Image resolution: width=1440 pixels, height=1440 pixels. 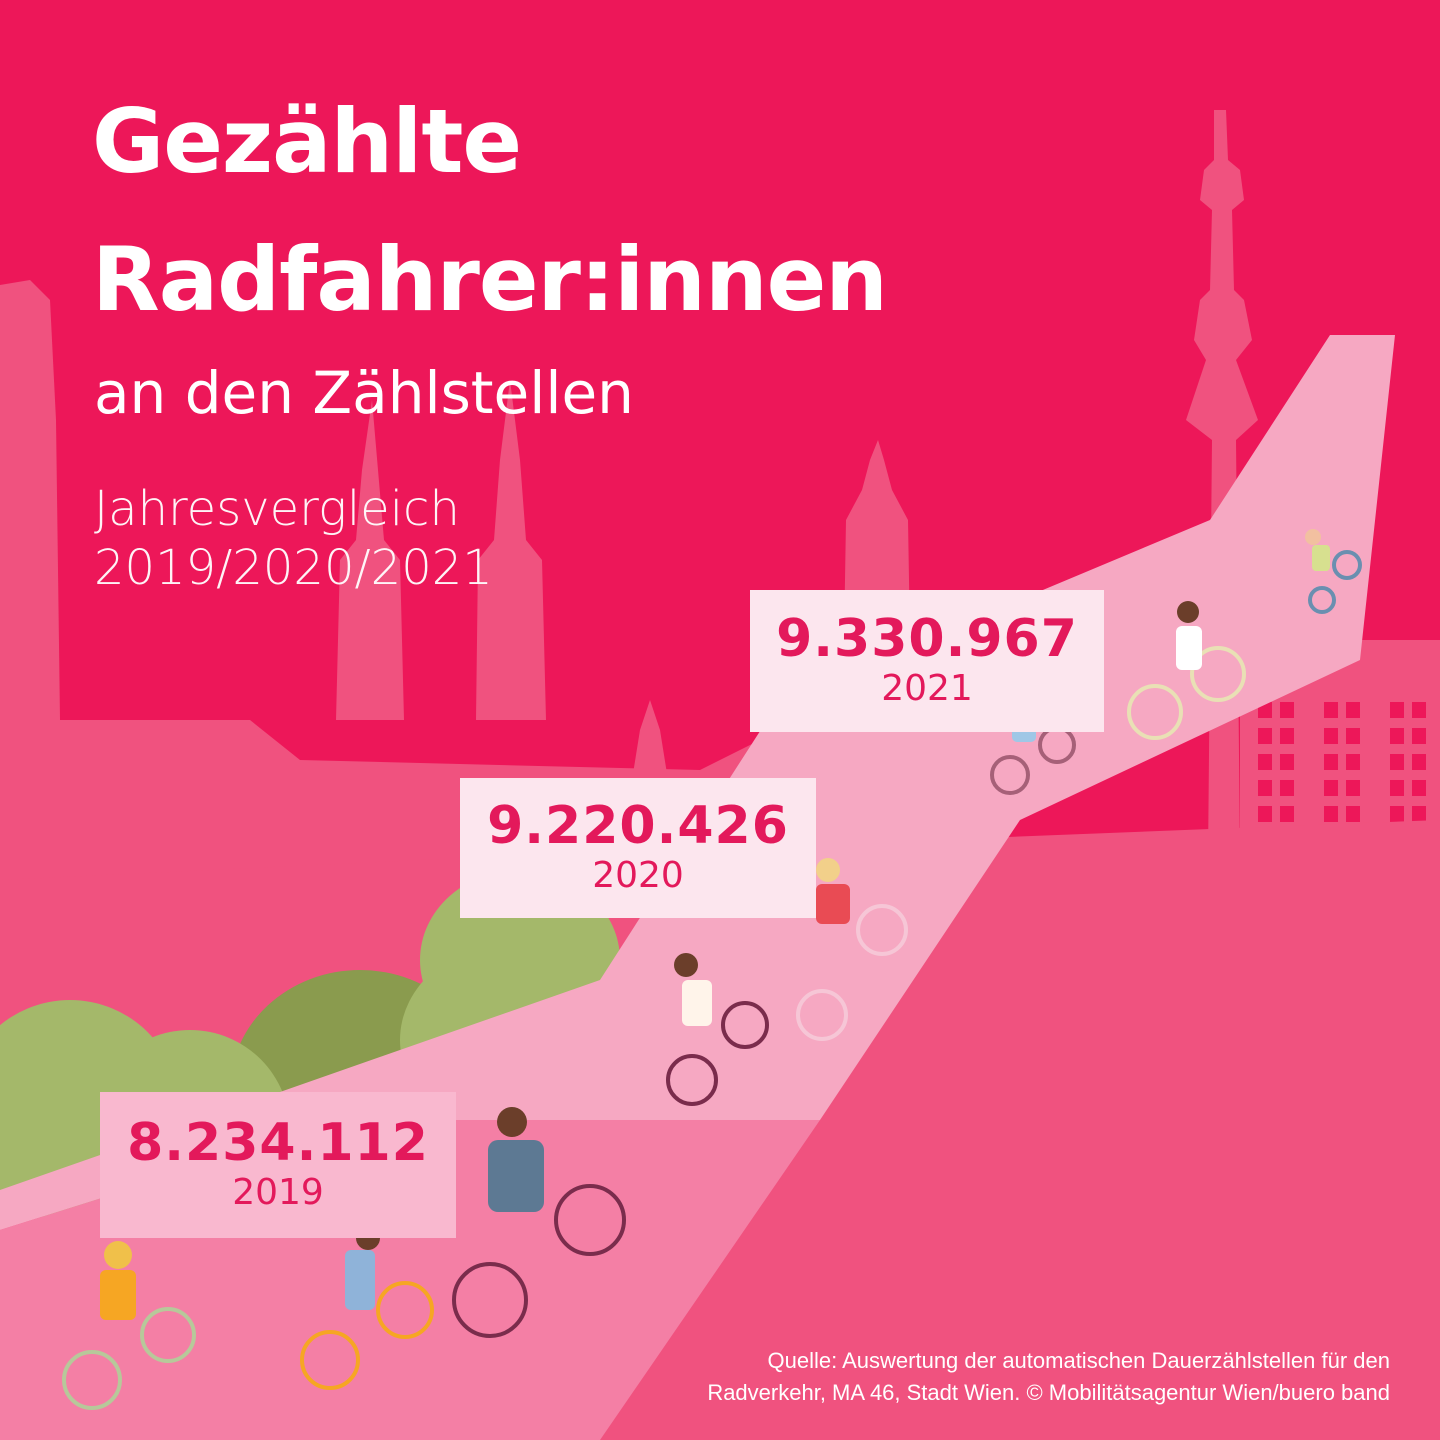 I want to click on comparison-label: Jahresvergleich 2019/2020/2021, so click(x=293, y=538).